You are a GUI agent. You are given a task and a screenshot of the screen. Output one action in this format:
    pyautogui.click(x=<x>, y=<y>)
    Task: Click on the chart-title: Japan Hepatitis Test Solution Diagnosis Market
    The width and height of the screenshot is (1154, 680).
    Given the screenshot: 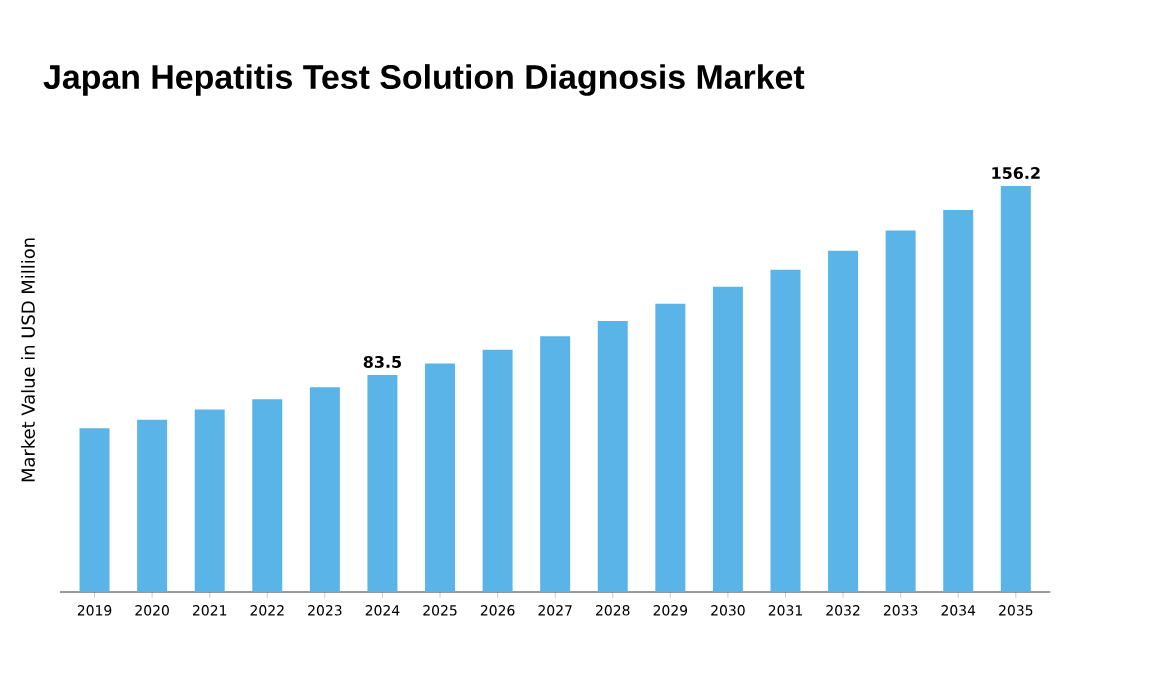 What is the action you would take?
    pyautogui.click(x=424, y=80)
    